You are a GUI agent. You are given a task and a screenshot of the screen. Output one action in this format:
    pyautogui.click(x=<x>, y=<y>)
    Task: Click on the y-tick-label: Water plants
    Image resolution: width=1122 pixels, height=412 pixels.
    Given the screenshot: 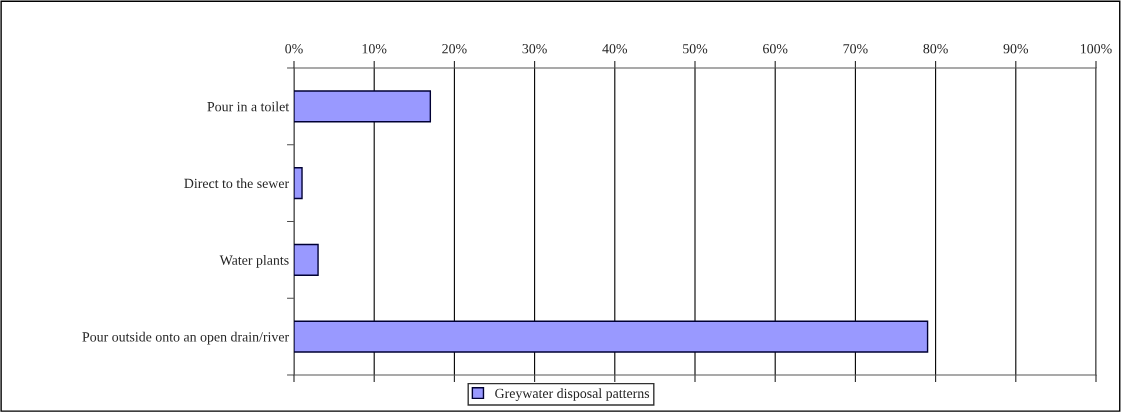 What is the action you would take?
    pyautogui.click(x=254, y=261)
    